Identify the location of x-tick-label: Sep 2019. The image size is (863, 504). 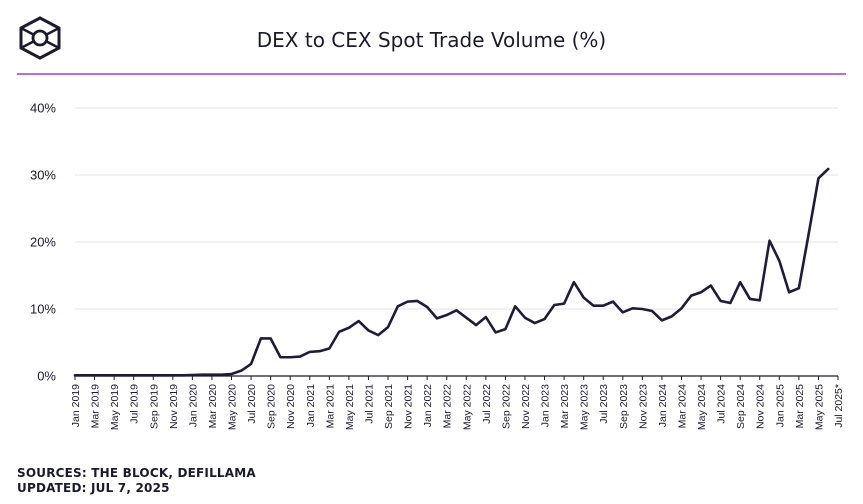
(154, 406).